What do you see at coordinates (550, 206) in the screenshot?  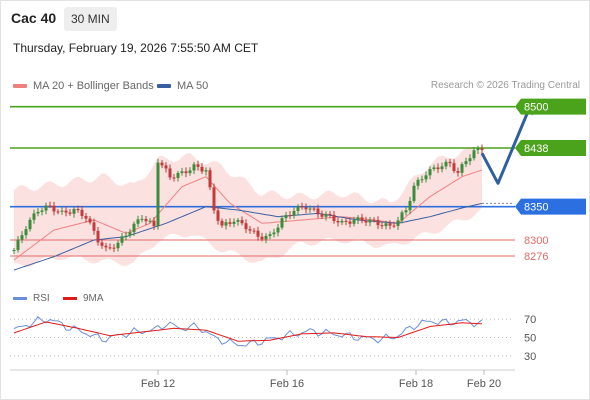 I see `level-tag-8350: 8350` at bounding box center [550, 206].